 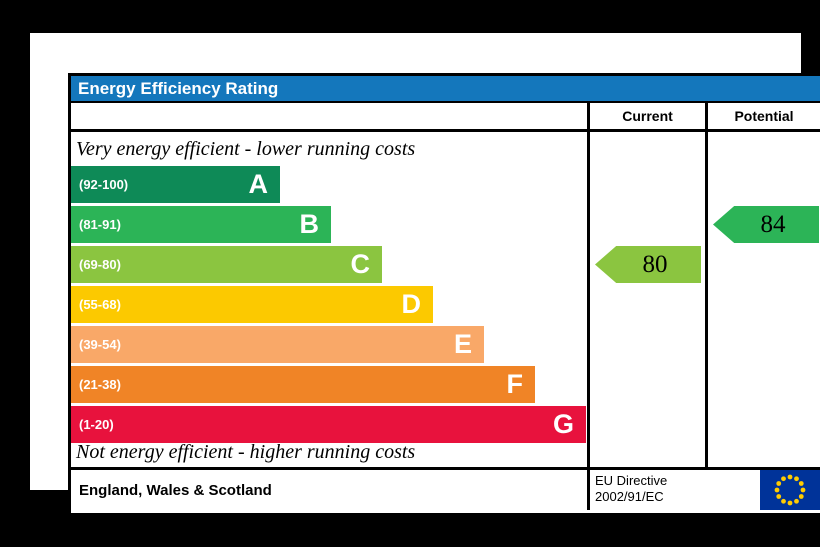 What do you see at coordinates (201, 224) in the screenshot?
I see `band-bar-b: (81-91) B` at bounding box center [201, 224].